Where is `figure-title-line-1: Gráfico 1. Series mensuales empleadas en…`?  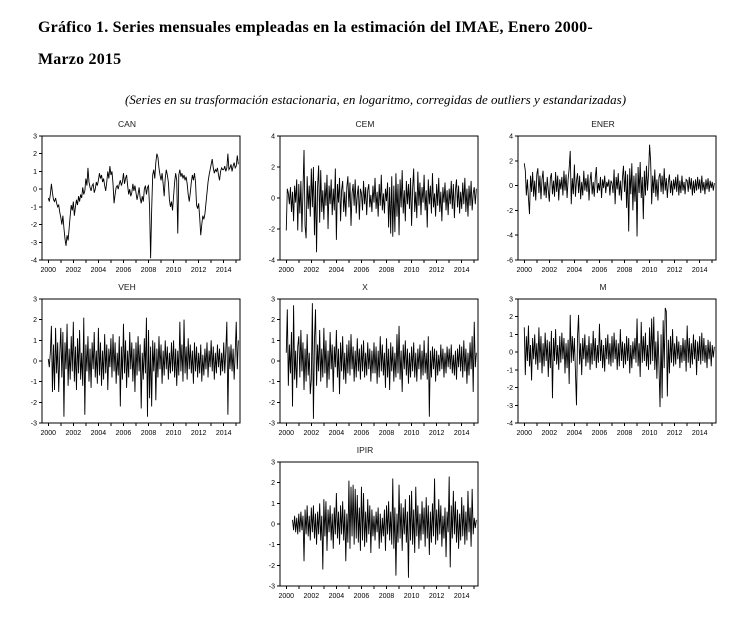
figure-title-line-1: Gráfico 1. Series mensuales empleadas en… is located at coordinates (315, 27).